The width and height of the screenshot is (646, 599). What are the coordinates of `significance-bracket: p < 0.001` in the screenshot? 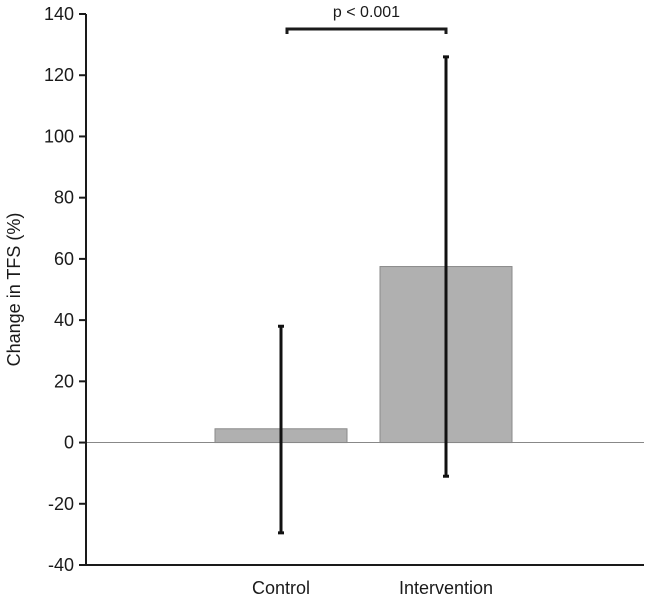 It's located at (366, 19).